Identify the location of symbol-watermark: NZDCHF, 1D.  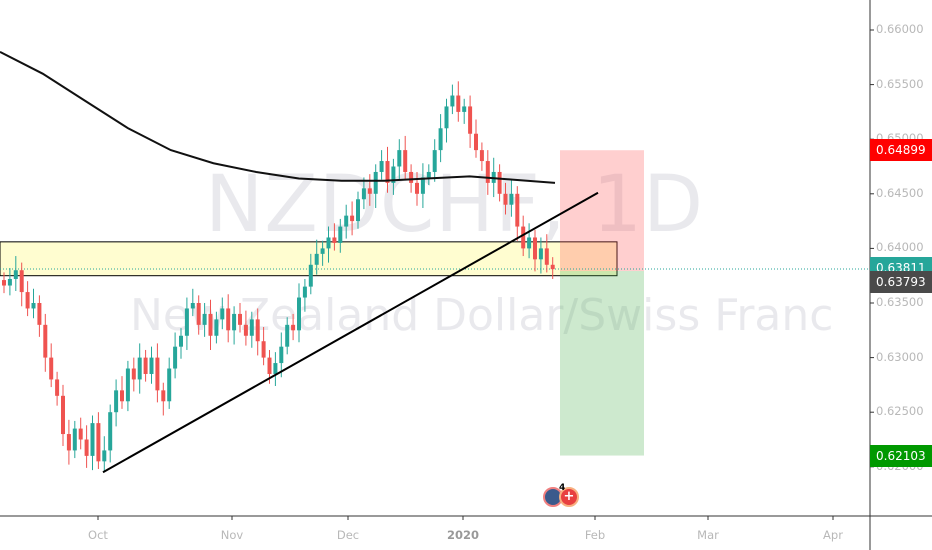
(455, 205).